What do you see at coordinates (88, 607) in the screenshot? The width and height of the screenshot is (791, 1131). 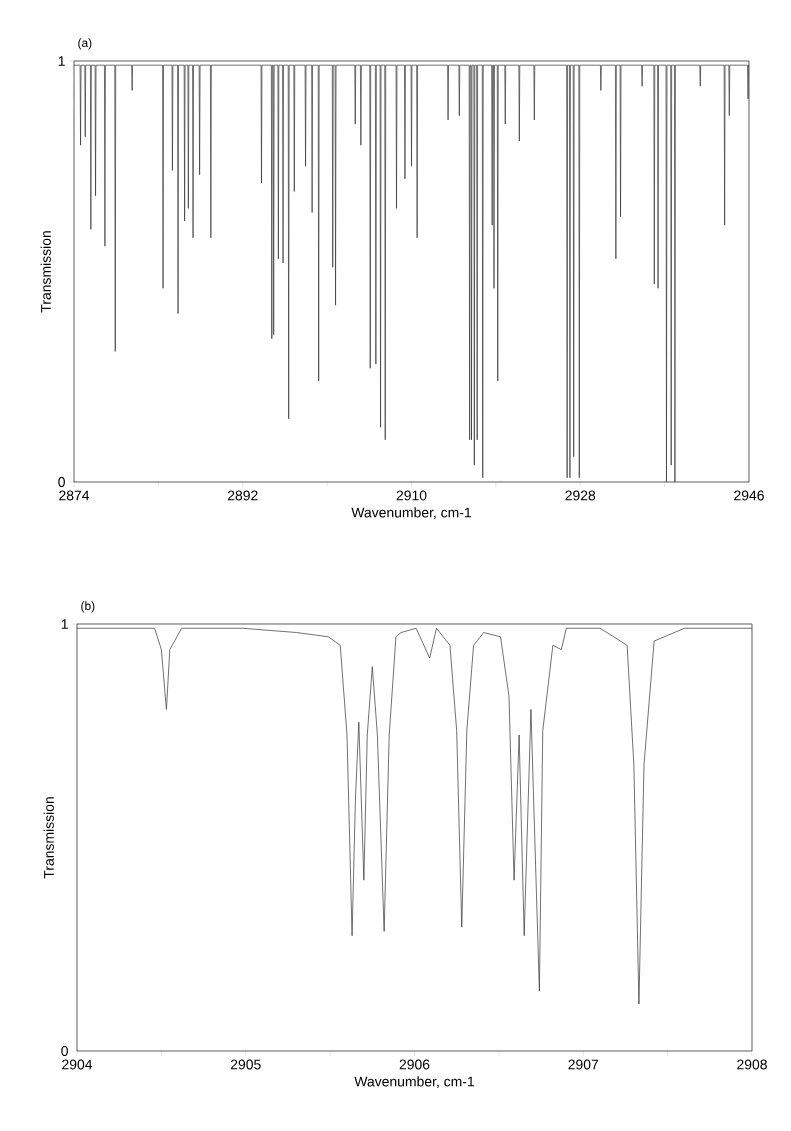 I see `chart-title: (b)` at bounding box center [88, 607].